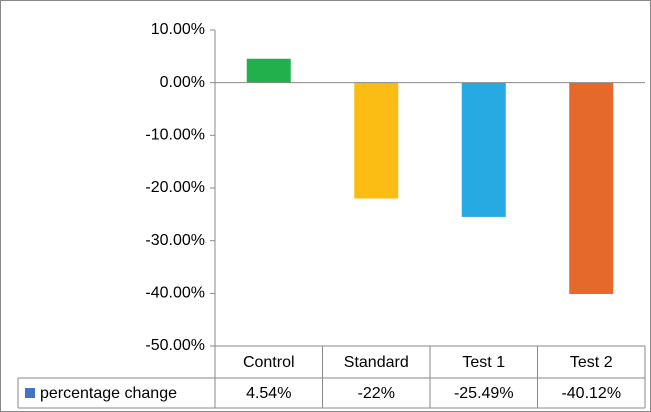  Describe the element at coordinates (175, 240) in the screenshot. I see `y-tick-label: -30.00%` at that location.